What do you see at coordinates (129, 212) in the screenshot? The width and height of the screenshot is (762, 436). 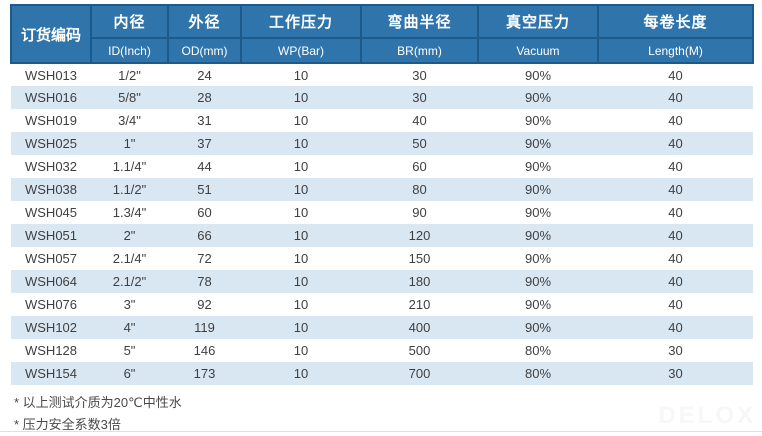 I see `table-cell: 1.3/4"` at bounding box center [129, 212].